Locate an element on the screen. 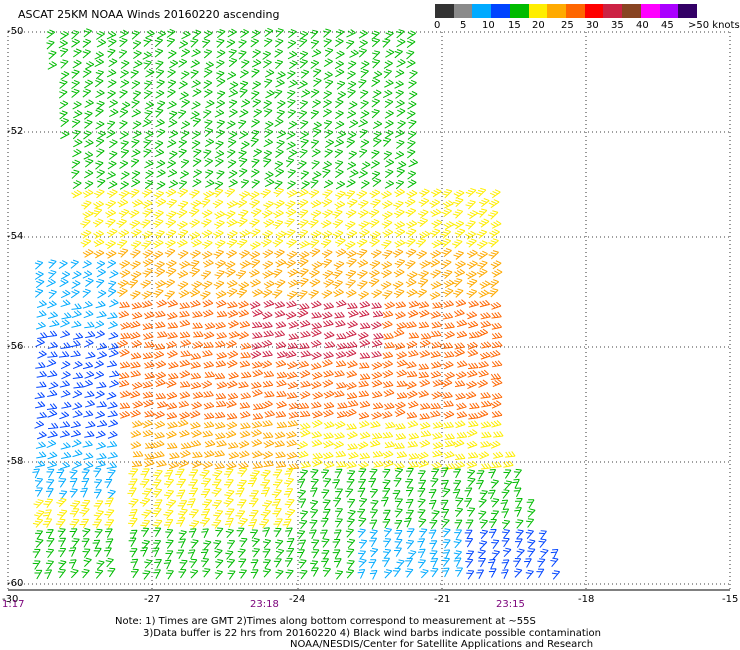 The image size is (740, 650). colorbar-segment is located at coordinates (650, 11).